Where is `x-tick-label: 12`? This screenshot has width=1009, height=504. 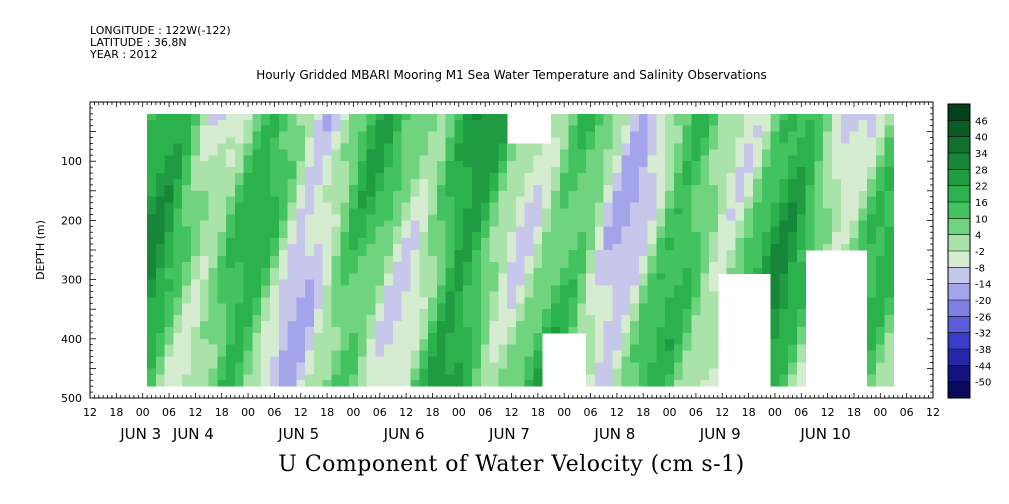
x-tick-label: 12 is located at coordinates (828, 412).